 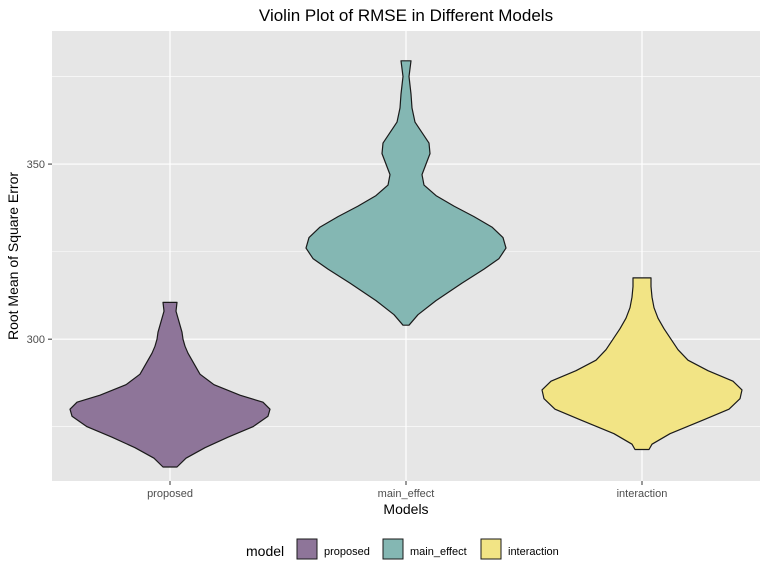 I want to click on legend-key-main-effect, so click(x=393, y=549).